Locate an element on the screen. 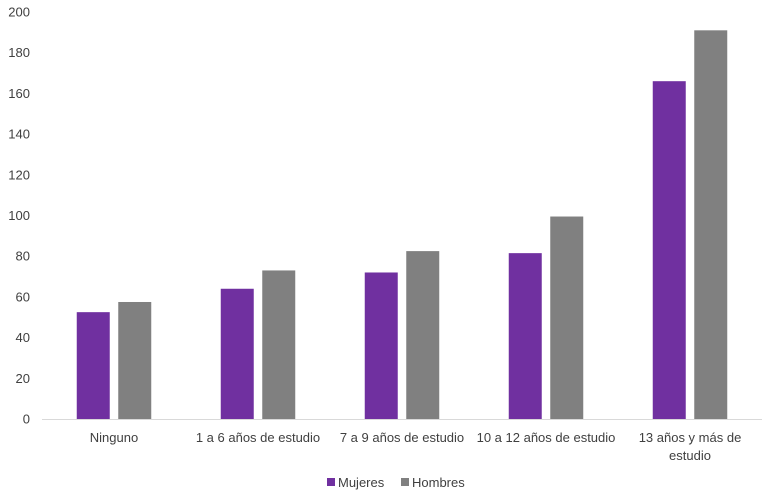 The height and width of the screenshot is (495, 772). x-tick-label: 1 a 6 años de estudio is located at coordinates (258, 437).